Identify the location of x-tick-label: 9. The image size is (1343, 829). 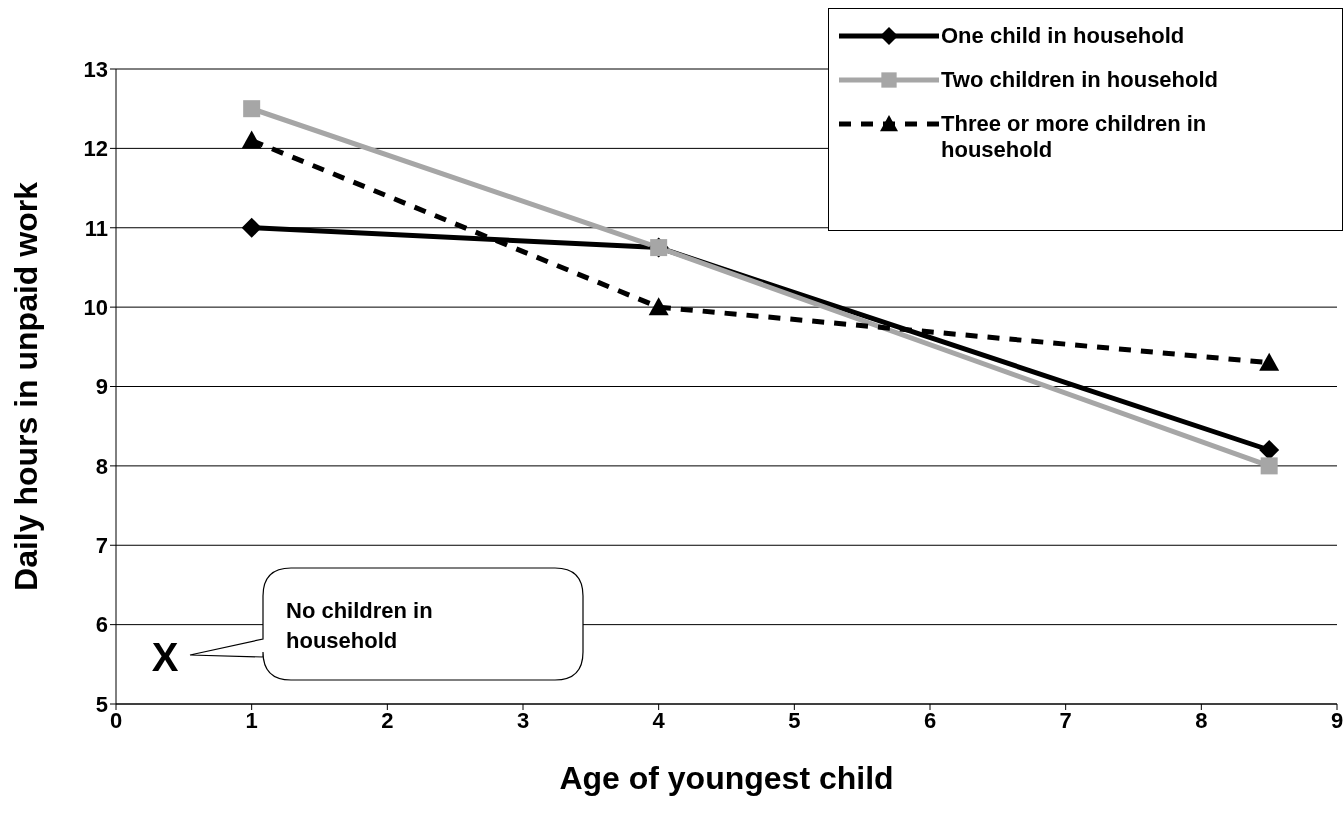
(1336, 720).